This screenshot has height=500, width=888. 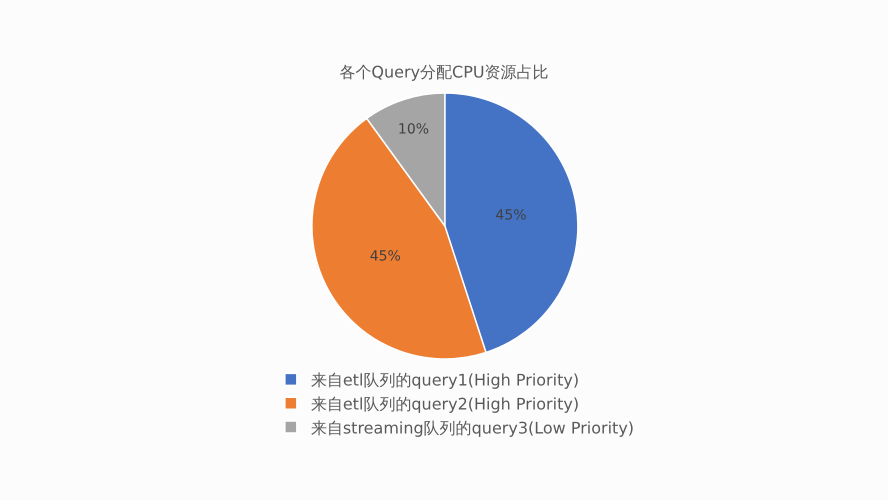 I want to click on legend-label: 来自streaming队列的query3(Low Priority), so click(x=472, y=428).